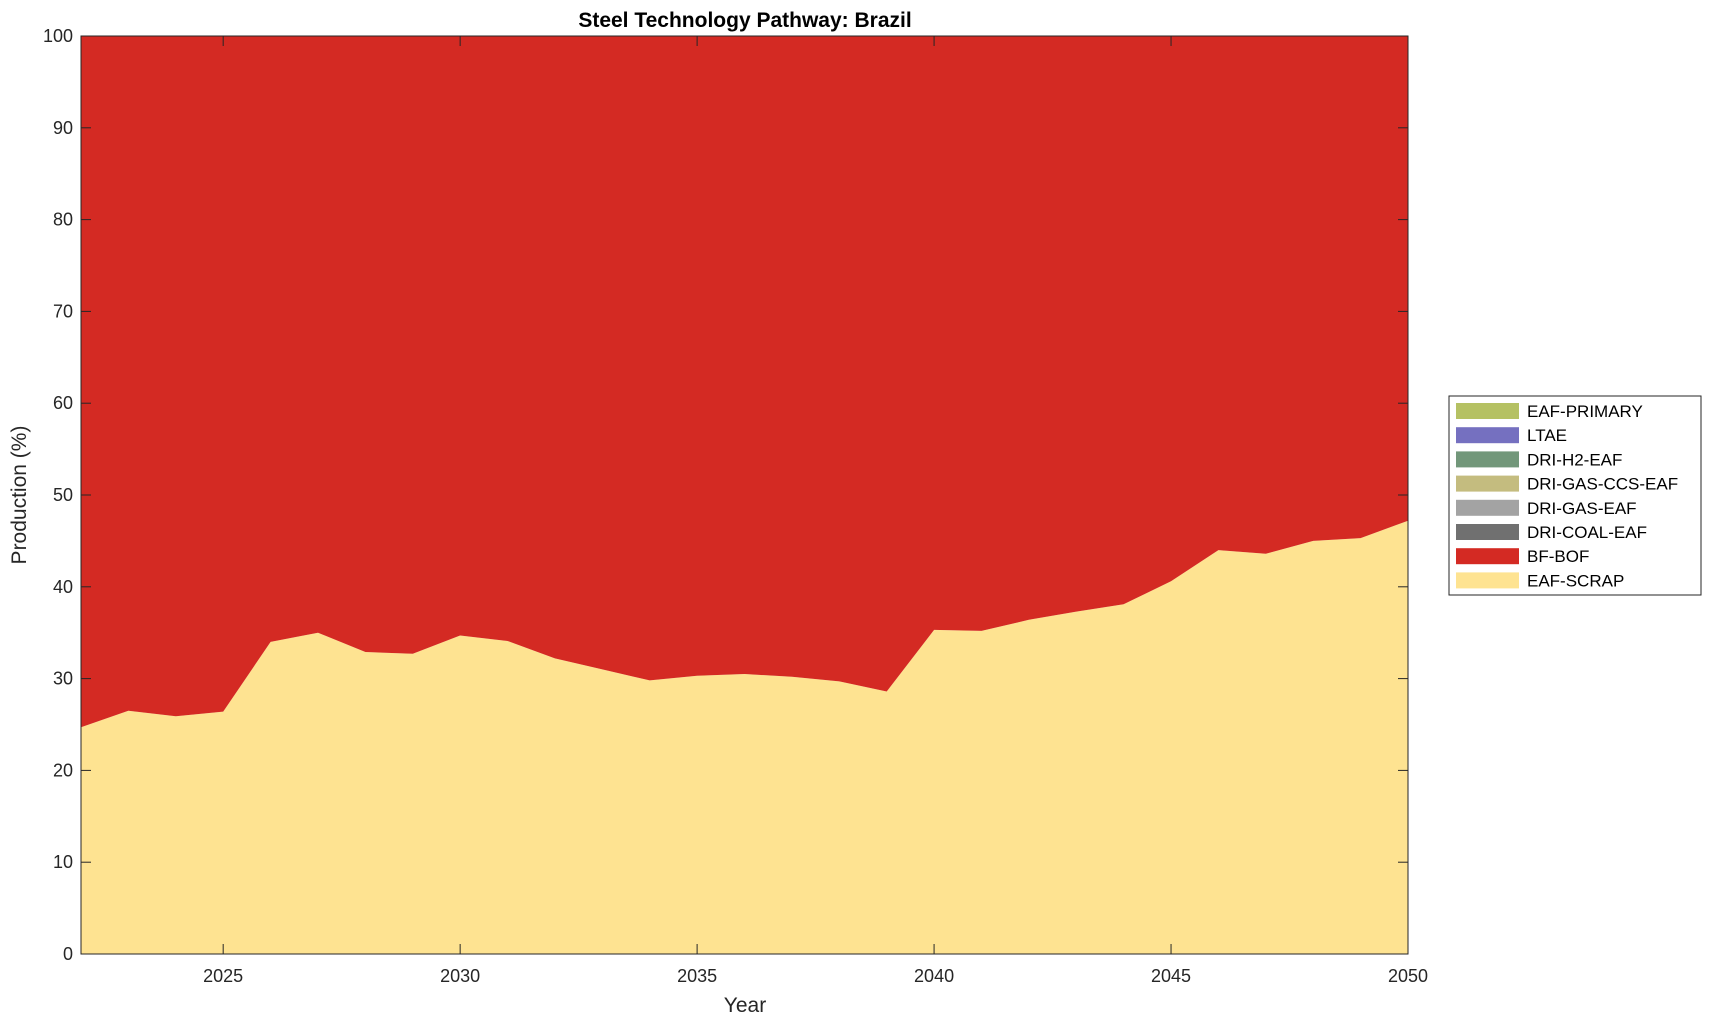 This screenshot has height=1021, width=1709. I want to click on y-axis-title: Production (%), so click(19, 495).